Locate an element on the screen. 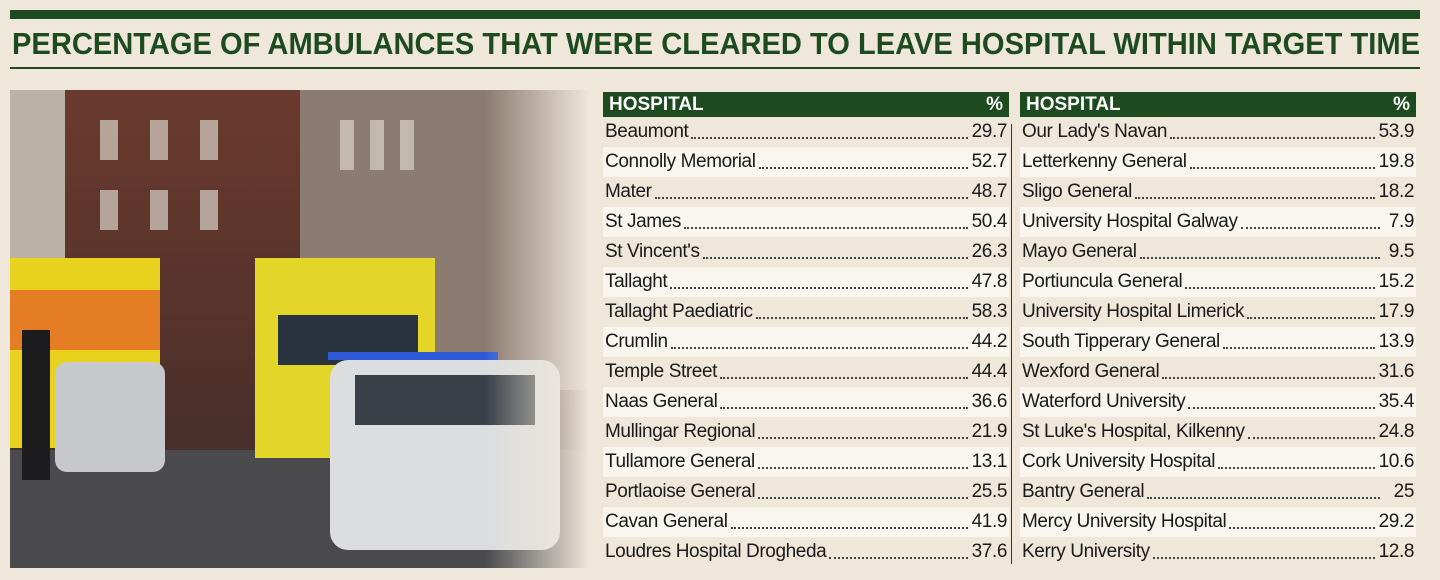 The image size is (1440, 580). hospital-name: Temple Street is located at coordinates (661, 371).